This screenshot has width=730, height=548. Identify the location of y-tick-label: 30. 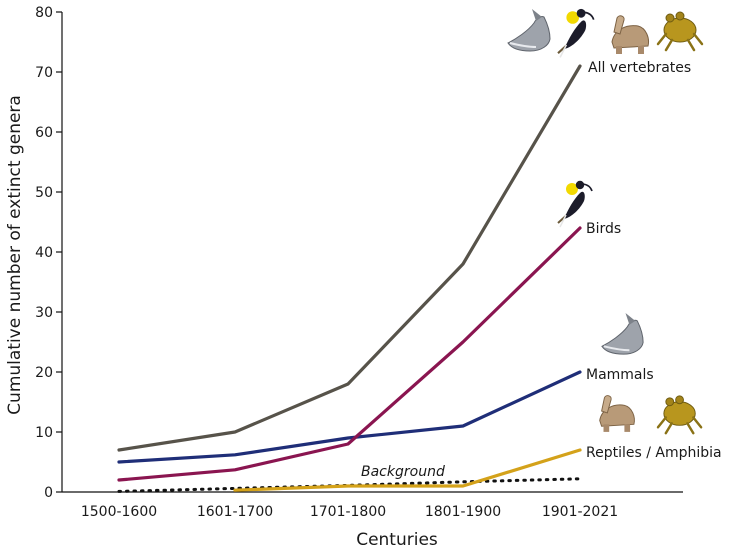
(44, 313).